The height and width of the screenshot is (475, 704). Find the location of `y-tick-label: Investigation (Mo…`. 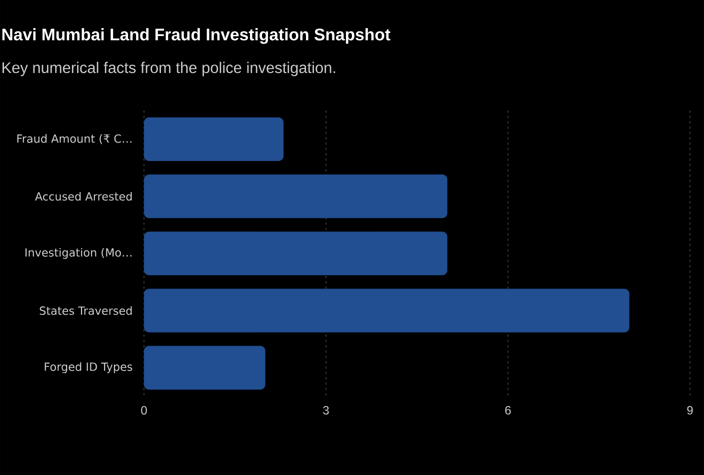

y-tick-label: Investigation (Mo… is located at coordinates (79, 253).